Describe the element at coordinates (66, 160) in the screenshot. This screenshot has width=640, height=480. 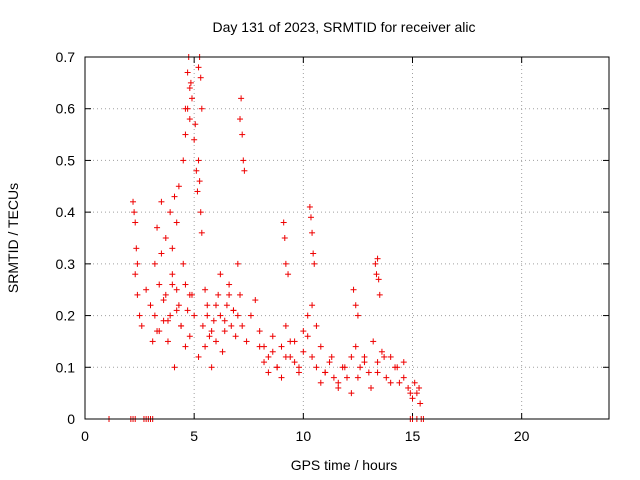
I see `y-tick-label: 0.5` at that location.